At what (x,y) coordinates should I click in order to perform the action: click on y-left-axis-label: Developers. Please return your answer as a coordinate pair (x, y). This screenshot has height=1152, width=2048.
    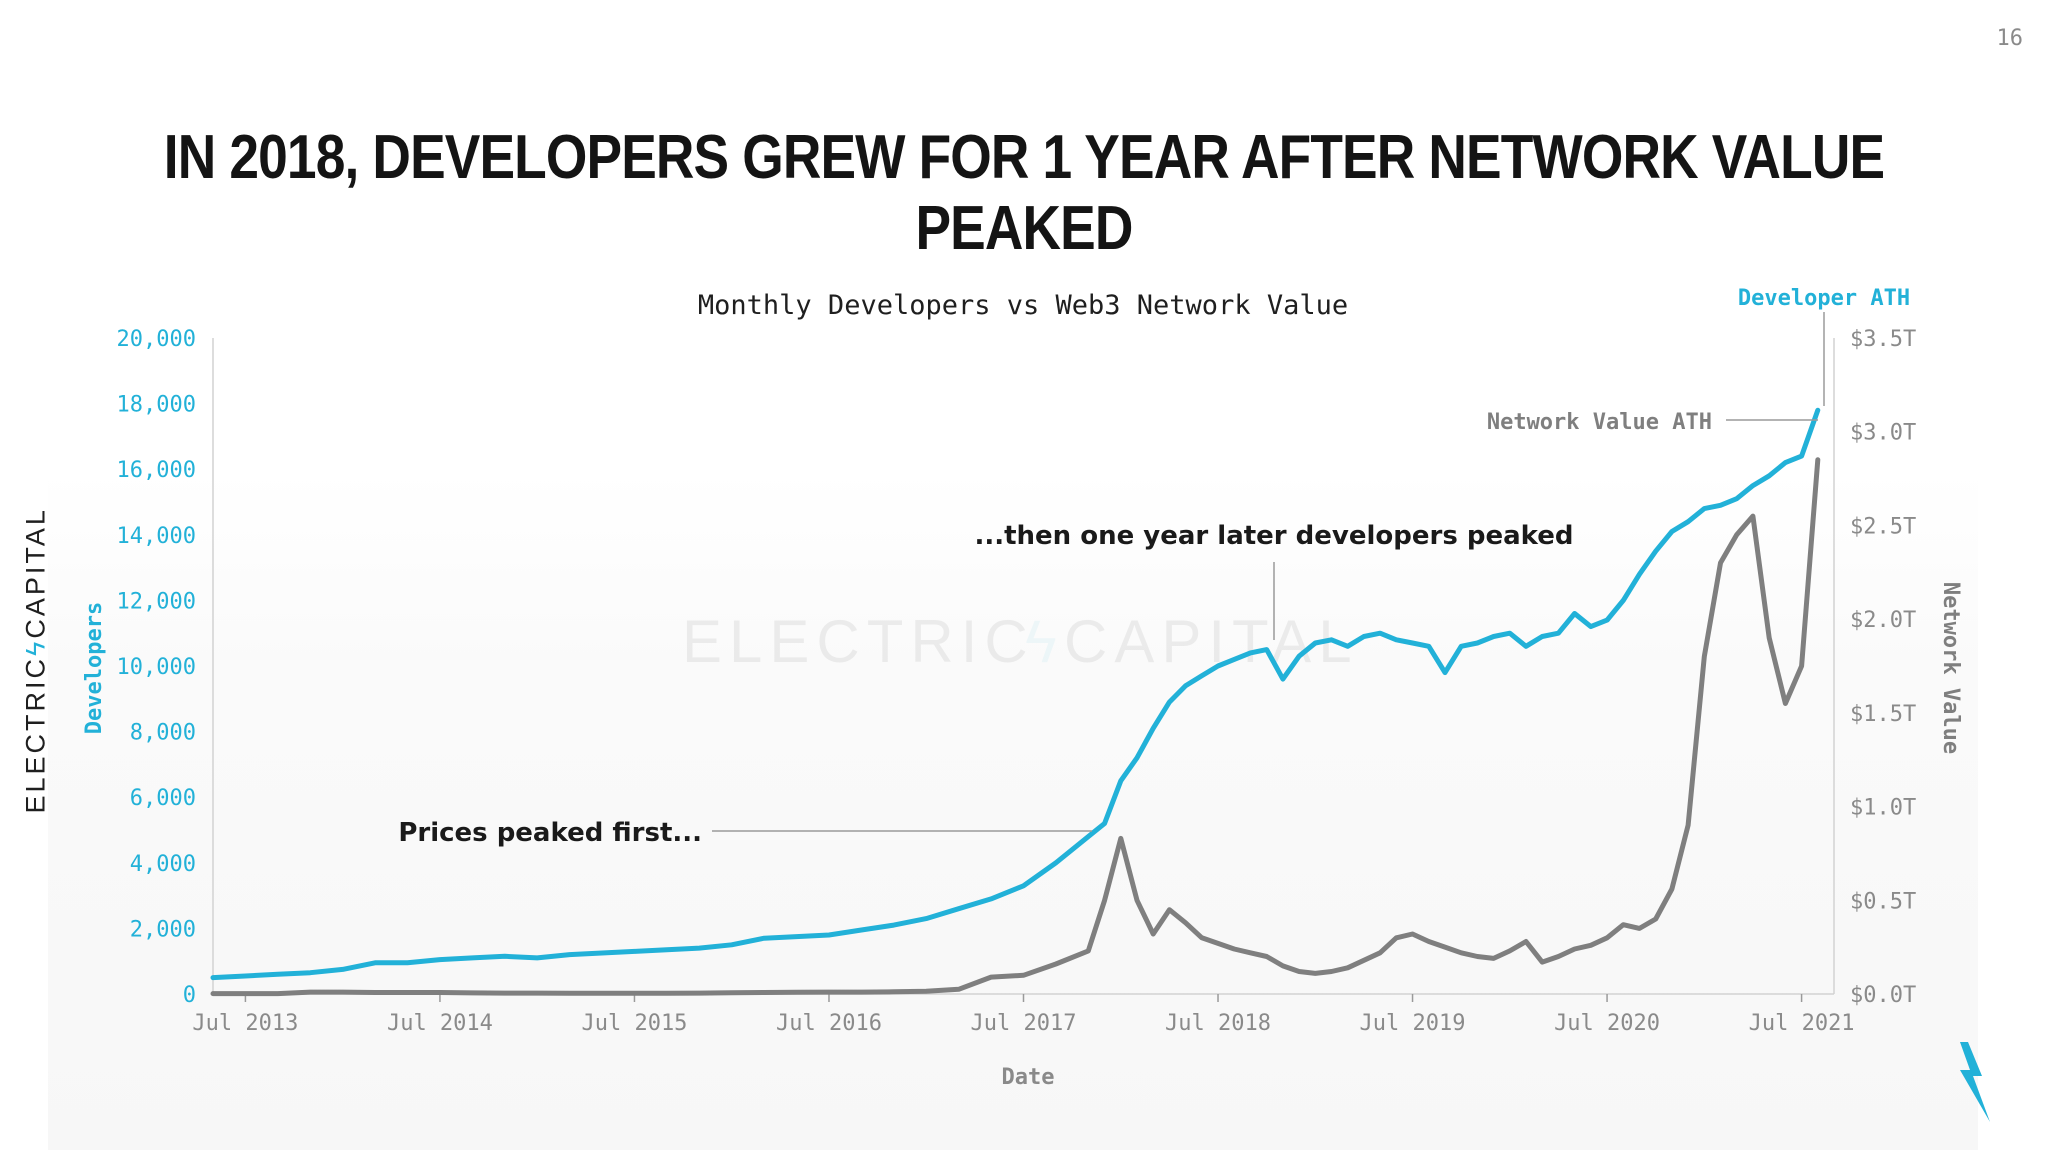
    Looking at the image, I should click on (94, 668).